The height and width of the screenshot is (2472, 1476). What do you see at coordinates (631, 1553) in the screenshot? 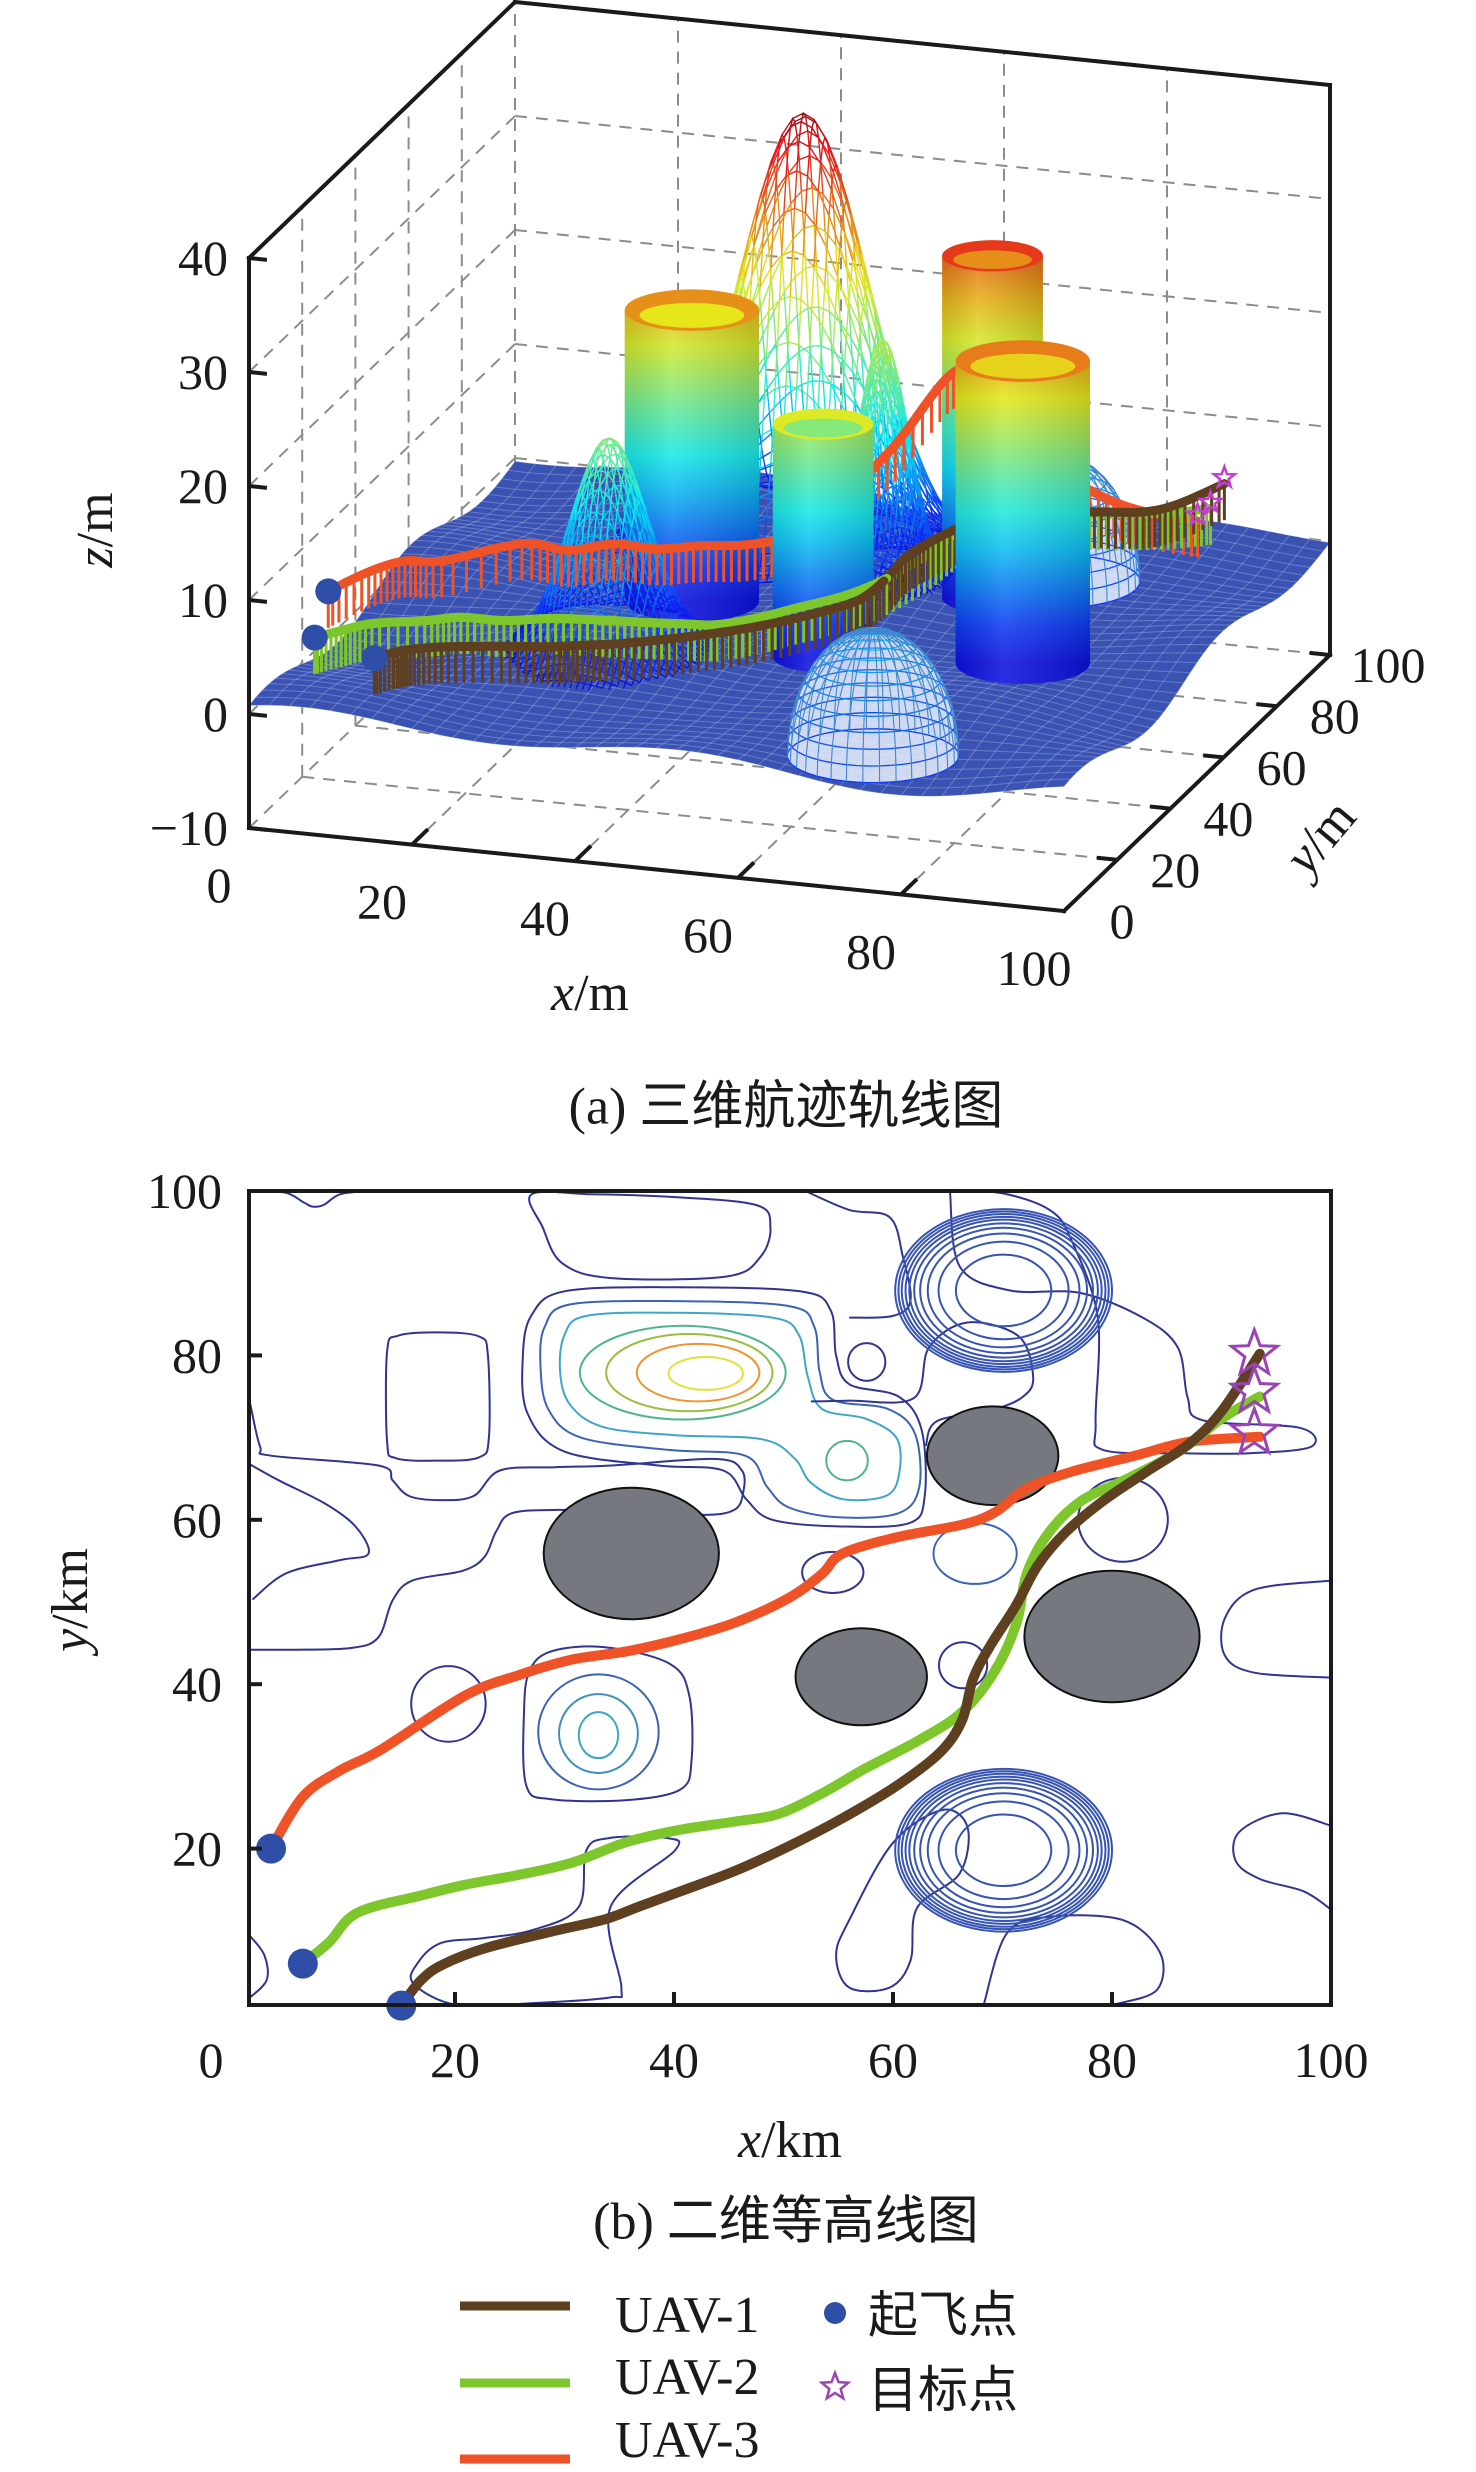
I see `obstacle` at bounding box center [631, 1553].